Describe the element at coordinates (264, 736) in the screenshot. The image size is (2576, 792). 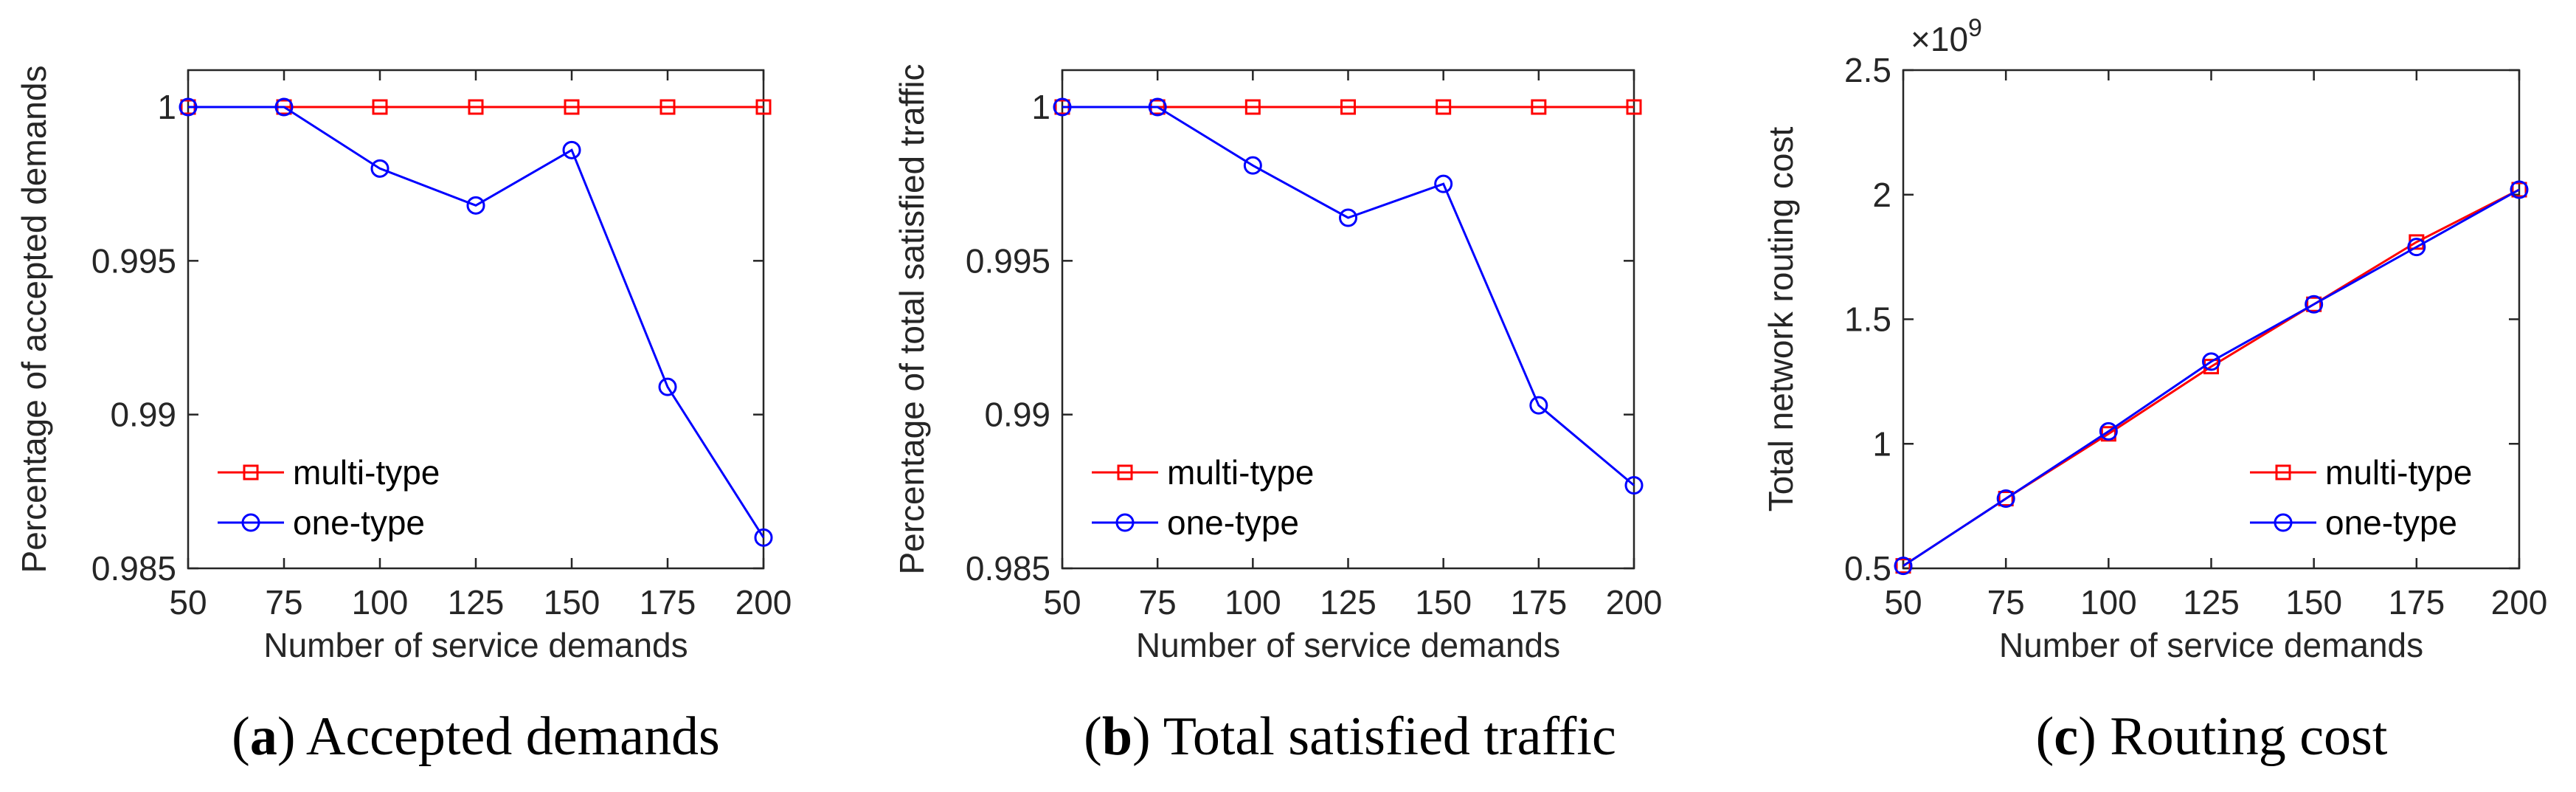
I see `caption-letter: a` at that location.